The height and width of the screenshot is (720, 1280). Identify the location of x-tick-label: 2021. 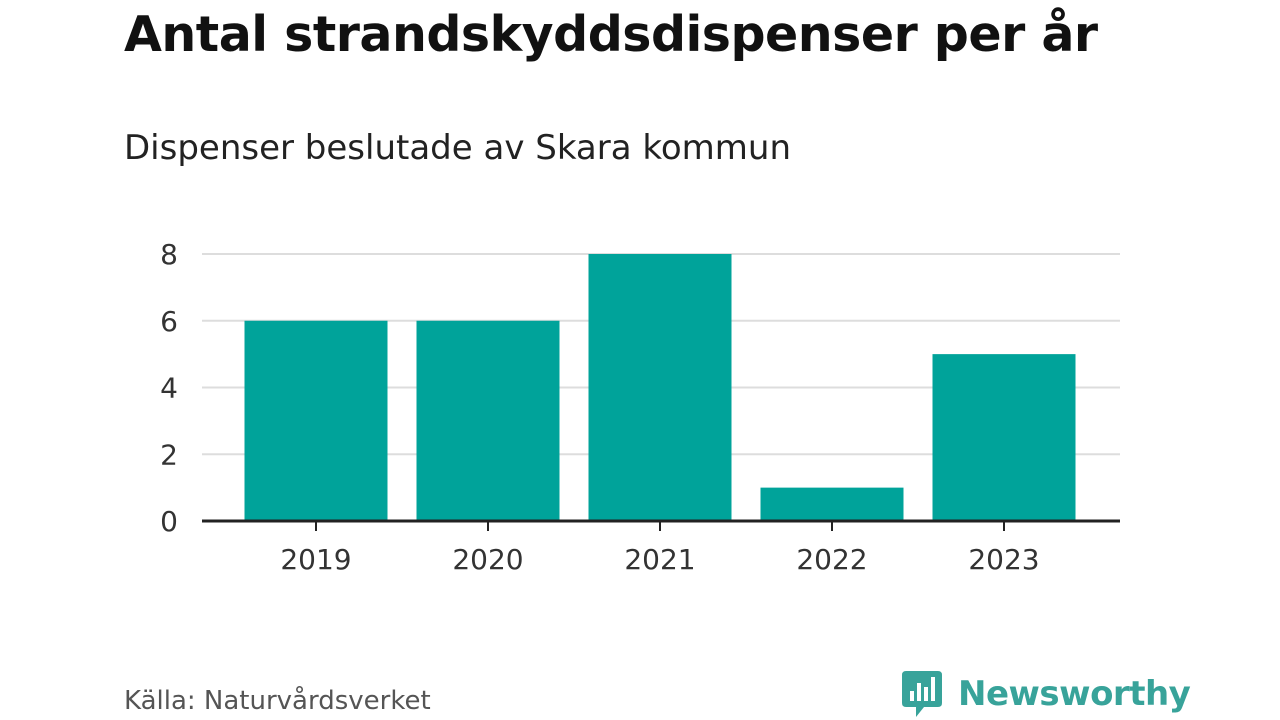
(659, 559).